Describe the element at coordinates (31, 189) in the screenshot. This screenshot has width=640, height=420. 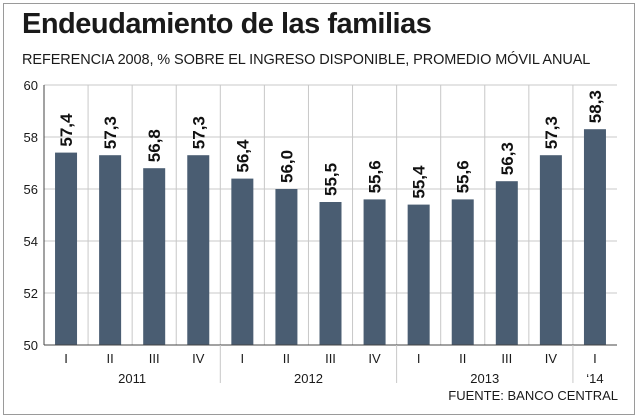
I see `y-tick-label: 56` at that location.